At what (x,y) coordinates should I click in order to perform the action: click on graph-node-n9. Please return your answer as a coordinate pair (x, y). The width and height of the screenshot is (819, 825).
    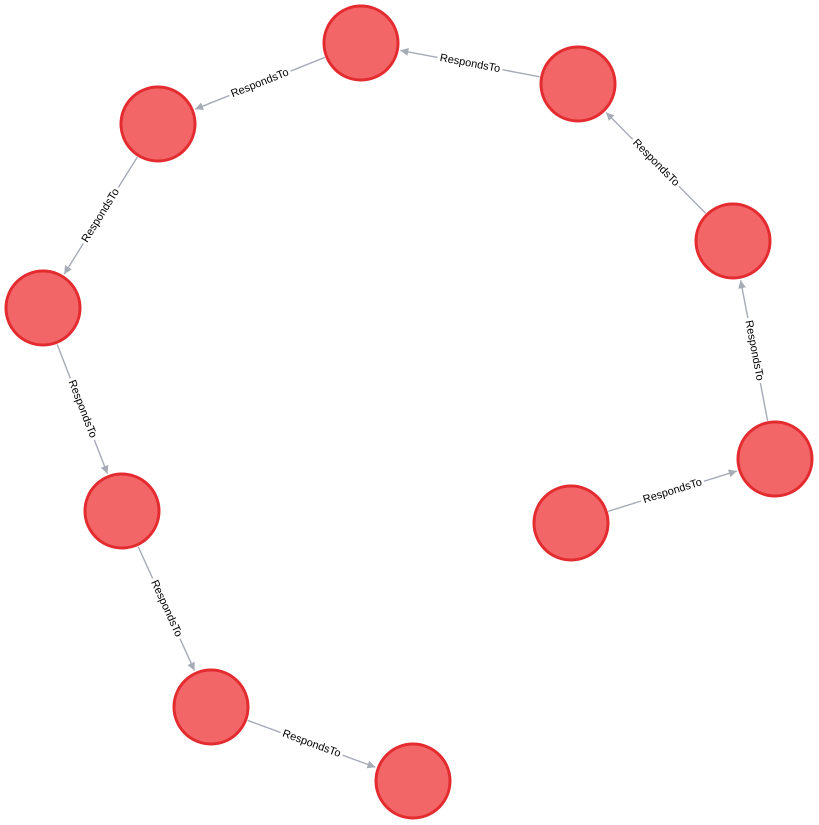
    Looking at the image, I should click on (211, 707).